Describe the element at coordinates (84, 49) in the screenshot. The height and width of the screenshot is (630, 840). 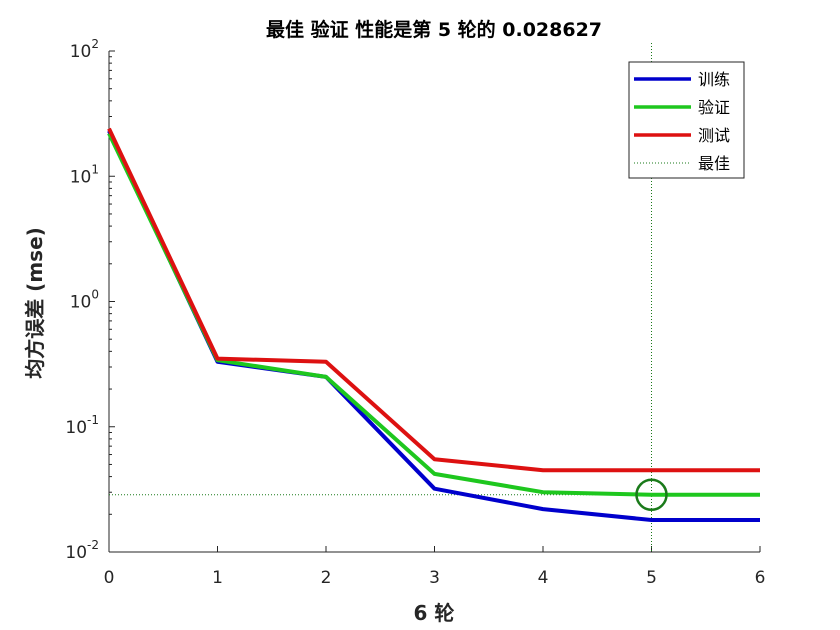
I see `y-tick-label: 10²` at that location.